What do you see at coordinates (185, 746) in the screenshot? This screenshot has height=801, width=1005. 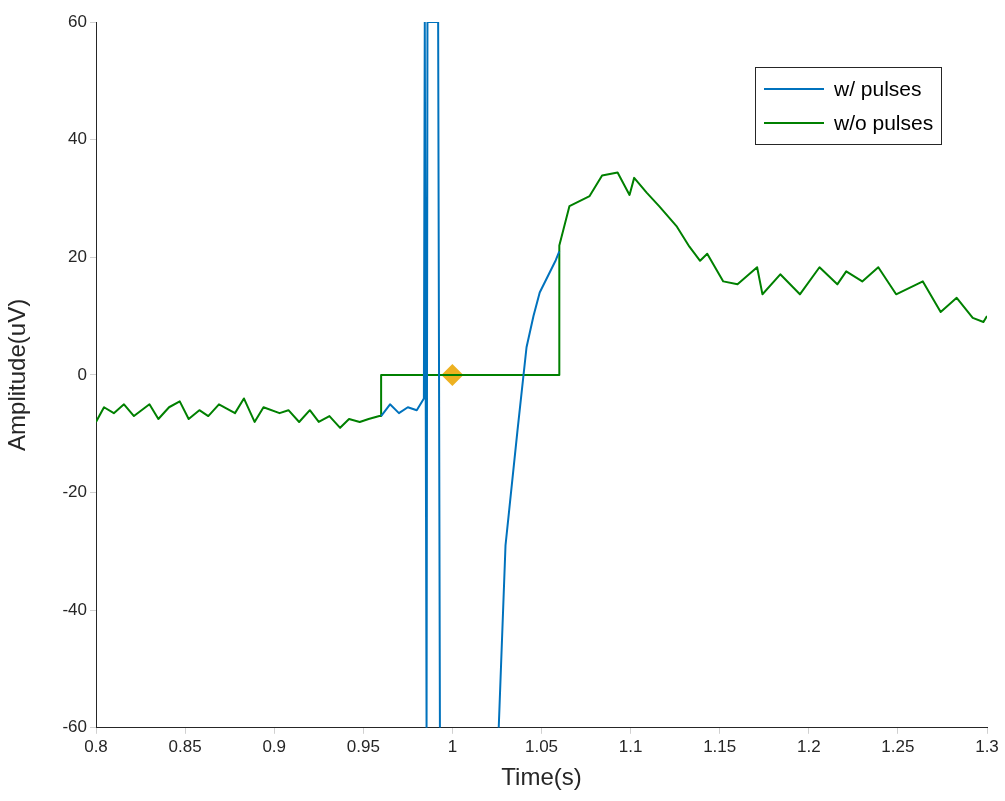 I see `x-tick-label: 0.85` at bounding box center [185, 746].